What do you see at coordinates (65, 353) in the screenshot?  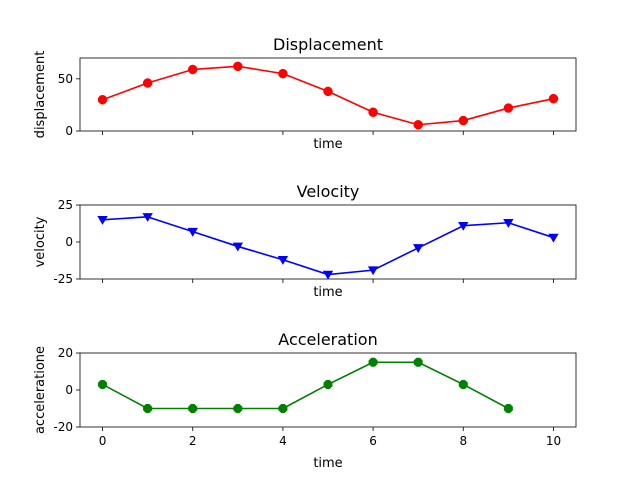 I see `acceleration-ytick-label: 20` at bounding box center [65, 353].